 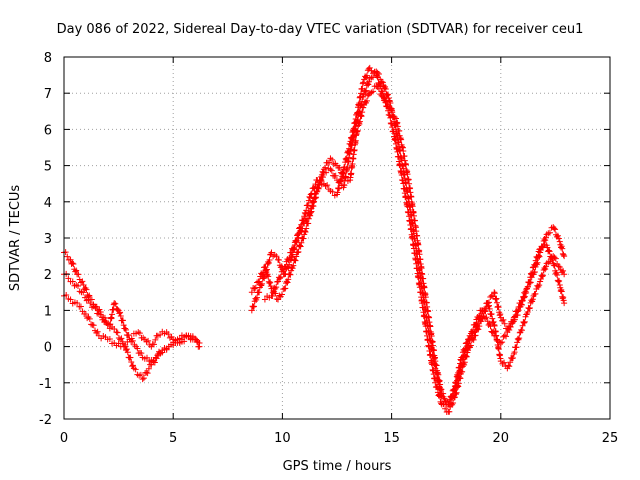 I want to click on x-tick-label: 10, so click(x=282, y=438).